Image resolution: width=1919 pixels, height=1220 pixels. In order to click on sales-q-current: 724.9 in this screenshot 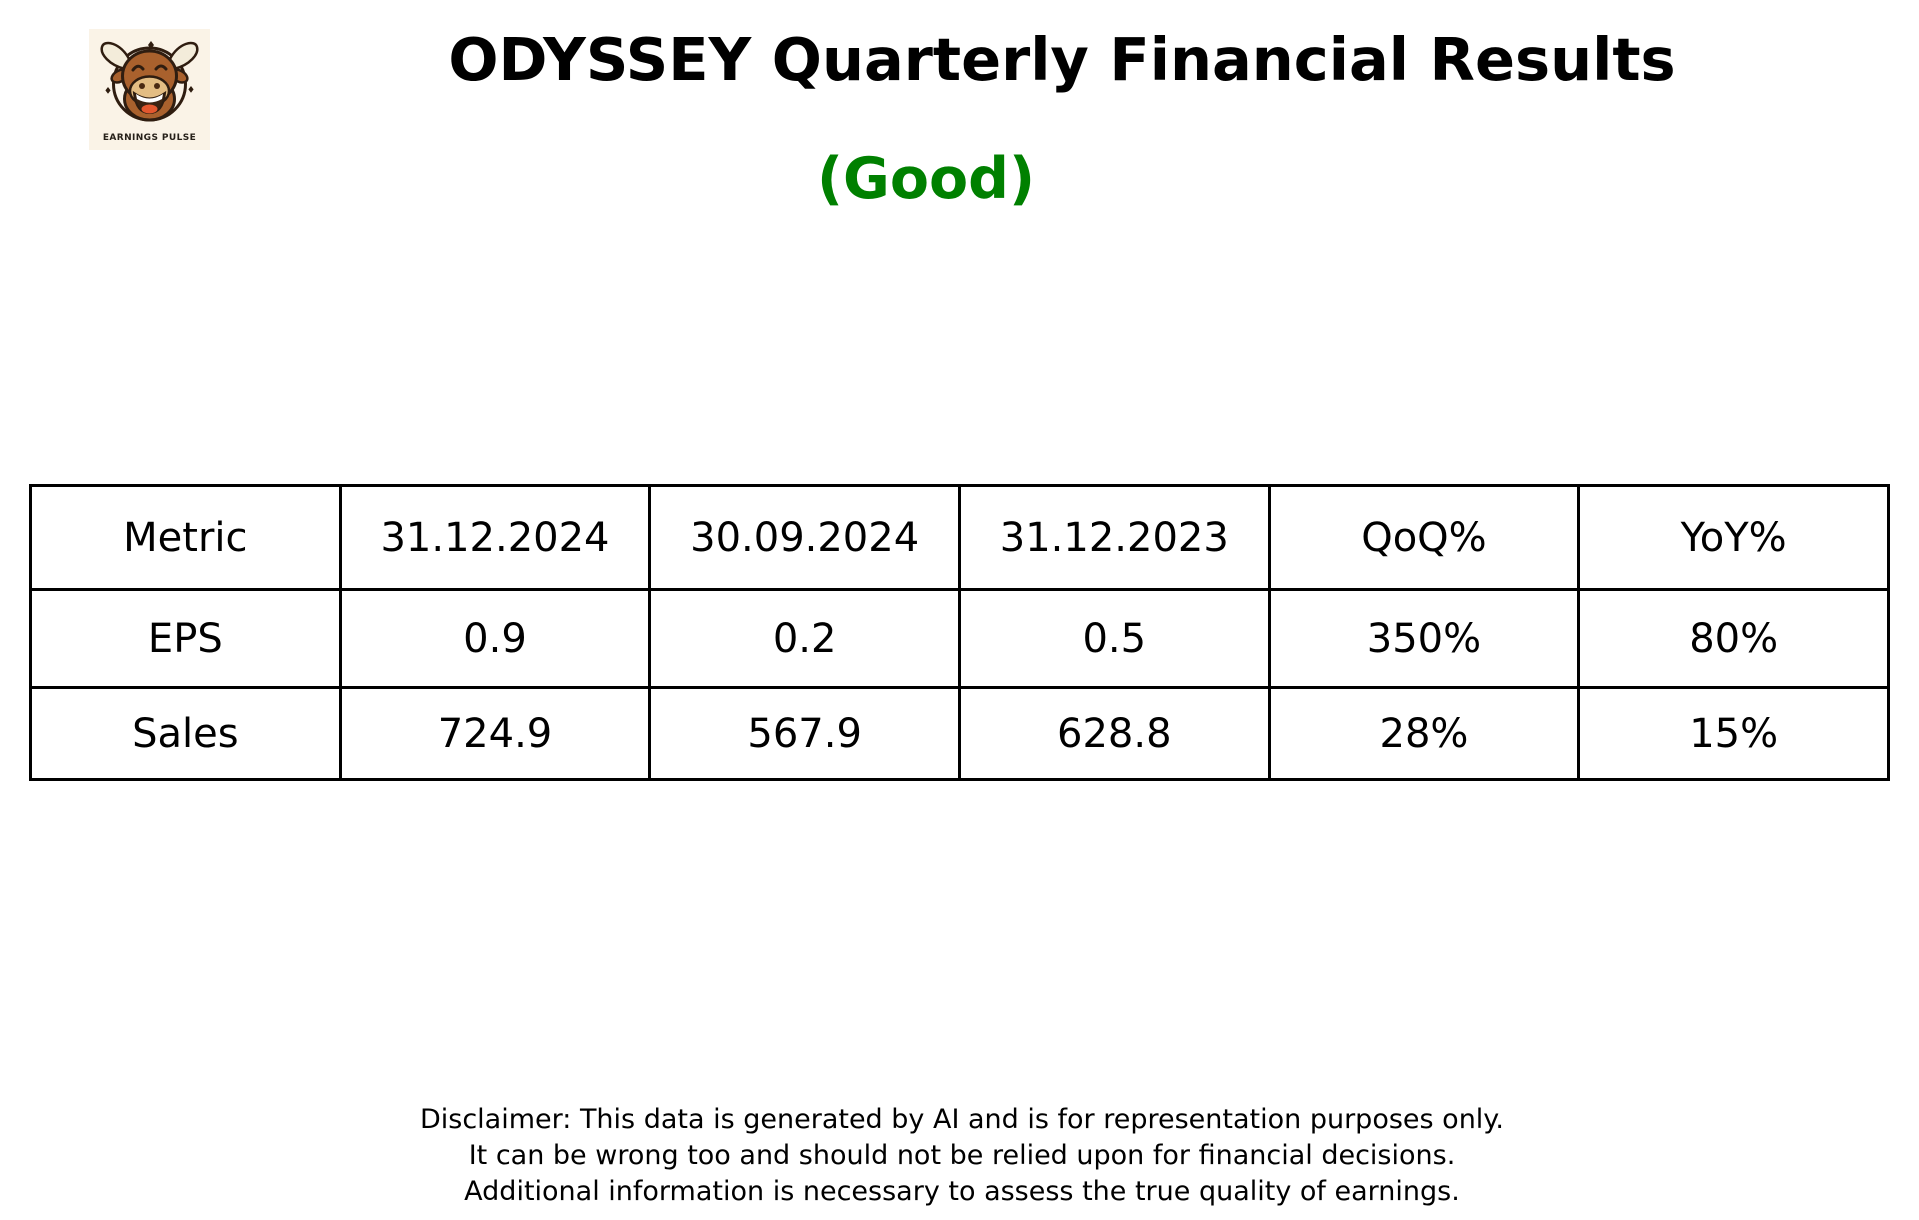, I will do `click(495, 733)`.